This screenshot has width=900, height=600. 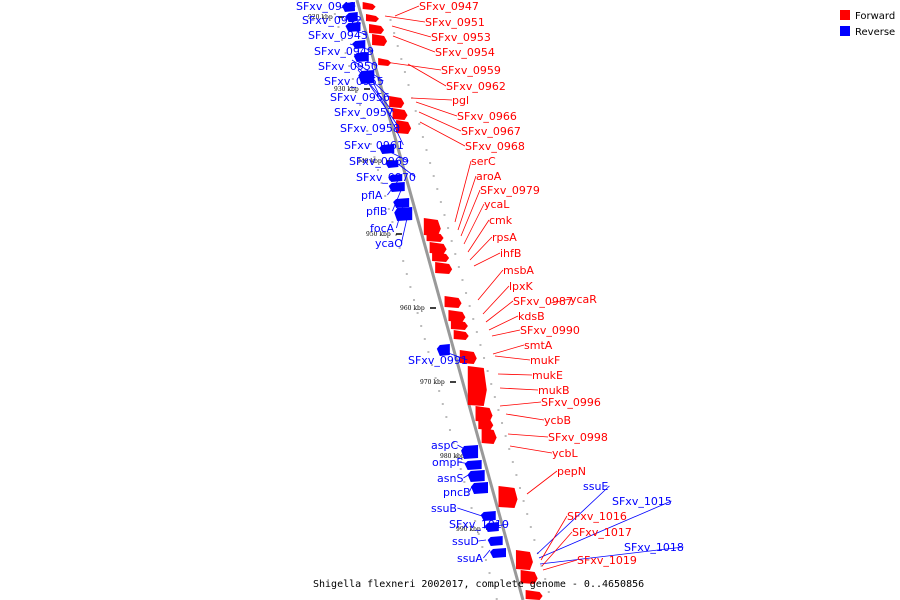 What do you see at coordinates (374, 145) in the screenshot?
I see `gene-label: SFxv_0961` at bounding box center [374, 145].